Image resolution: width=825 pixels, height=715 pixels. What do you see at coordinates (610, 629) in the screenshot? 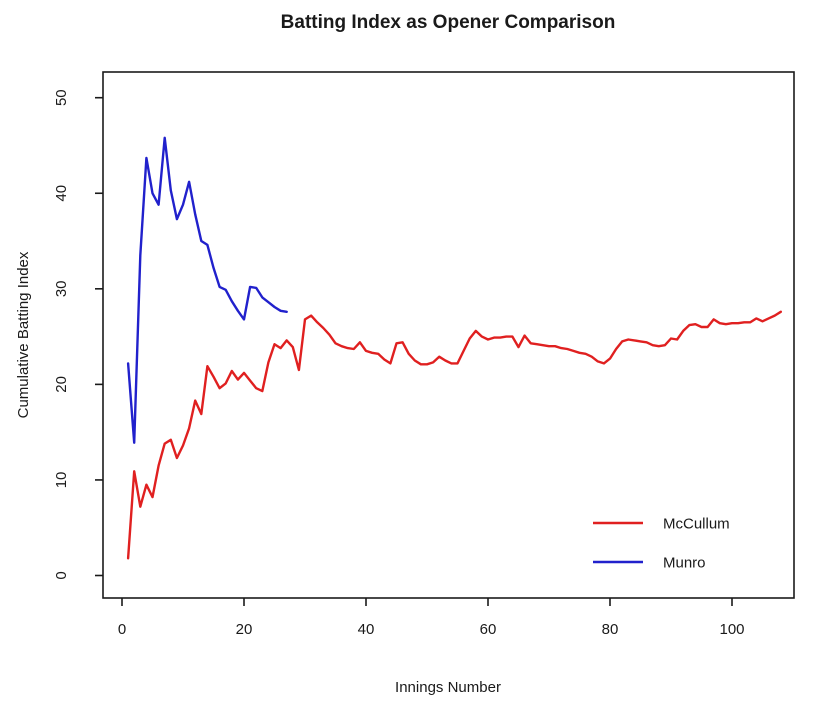
I see `x-tick-label: 80` at bounding box center [610, 629].